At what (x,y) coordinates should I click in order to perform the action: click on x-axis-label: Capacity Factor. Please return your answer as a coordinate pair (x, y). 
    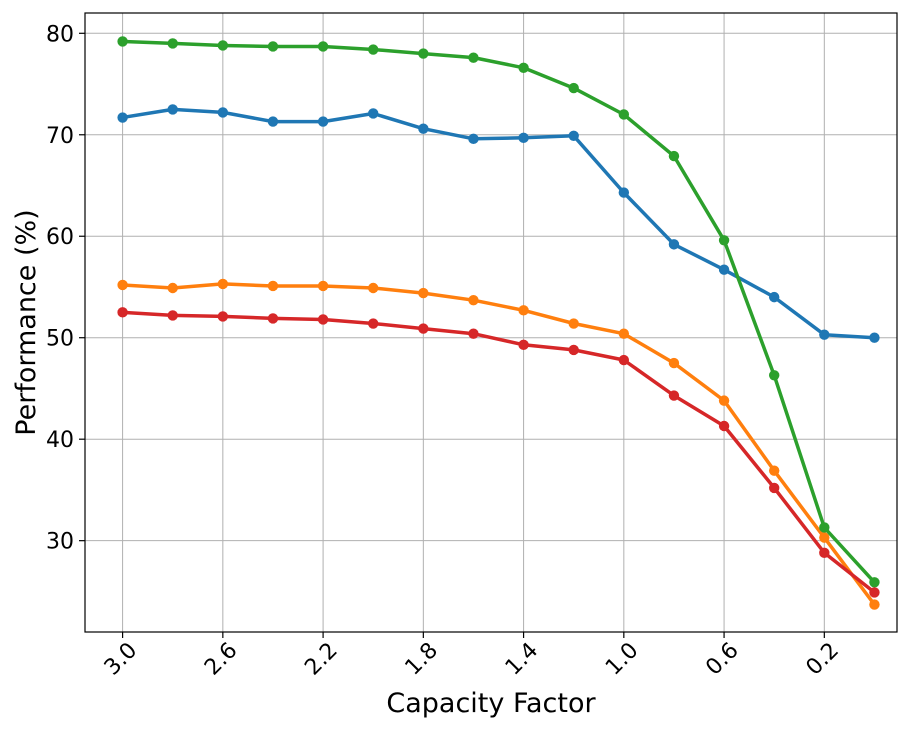
    Looking at the image, I should click on (491, 703).